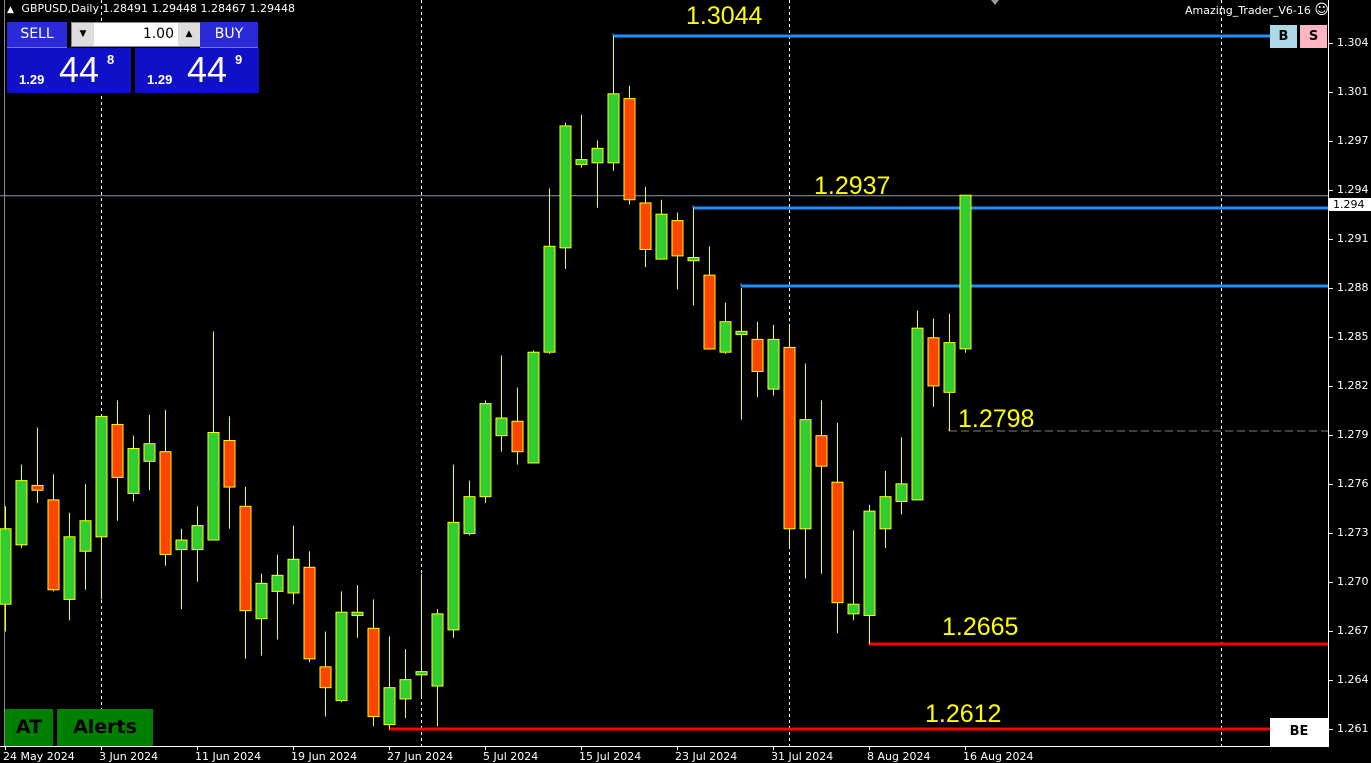  What do you see at coordinates (272, 8) in the screenshot?
I see `ohlc-close: 1.29448` at bounding box center [272, 8].